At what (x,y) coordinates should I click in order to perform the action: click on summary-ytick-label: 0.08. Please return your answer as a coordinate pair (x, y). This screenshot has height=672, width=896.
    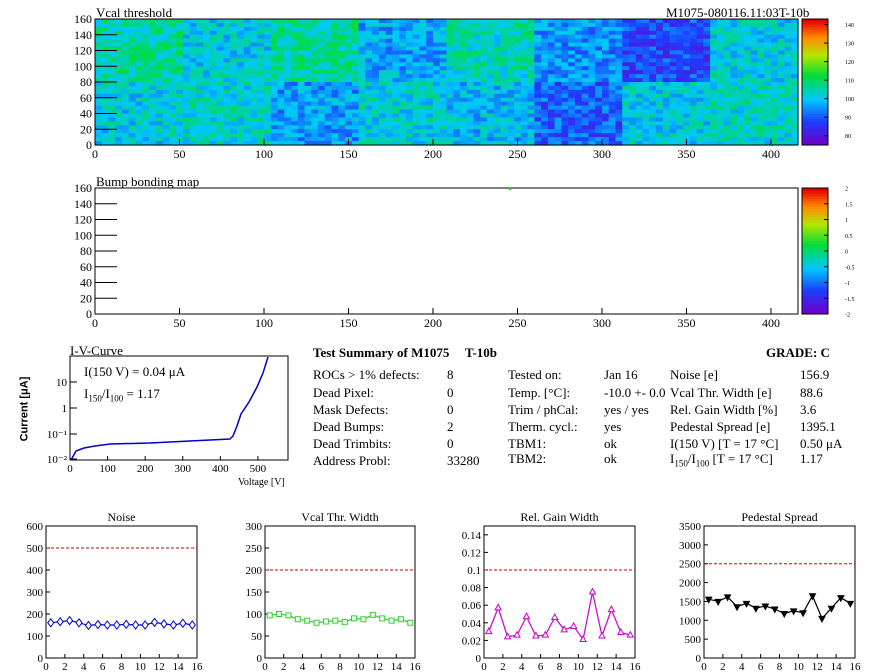
    Looking at the image, I should click on (472, 589).